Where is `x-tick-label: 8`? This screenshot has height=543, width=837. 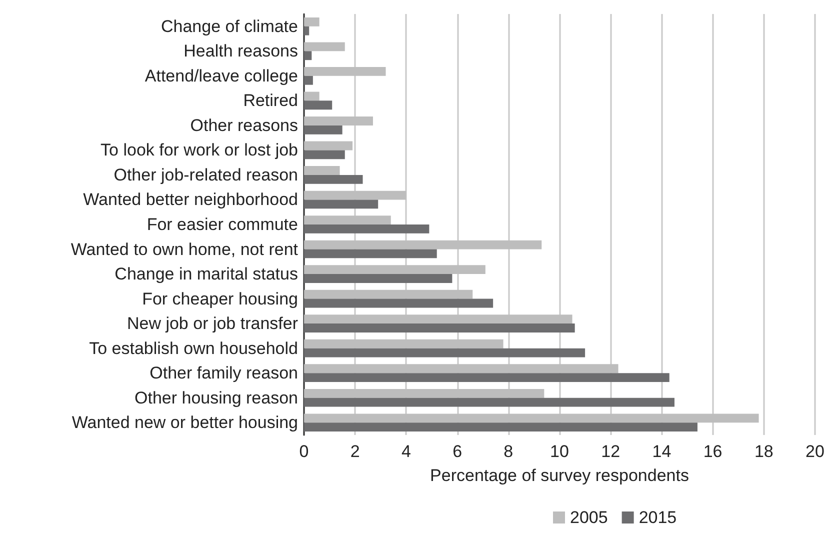
x-tick-label: 8 is located at coordinates (509, 451).